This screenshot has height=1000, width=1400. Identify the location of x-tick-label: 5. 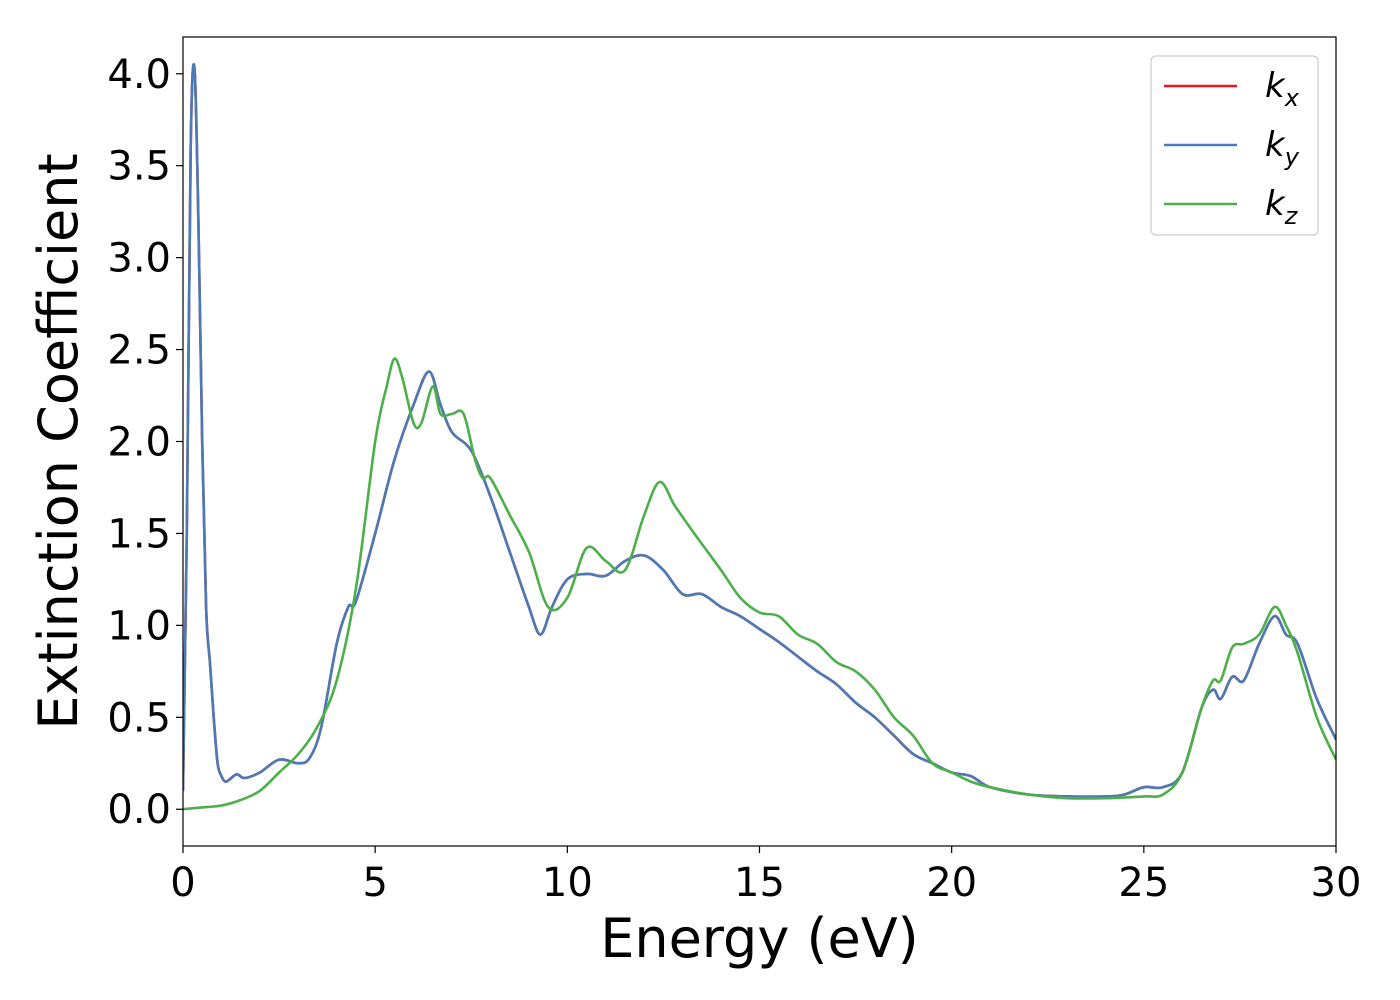
(374, 883).